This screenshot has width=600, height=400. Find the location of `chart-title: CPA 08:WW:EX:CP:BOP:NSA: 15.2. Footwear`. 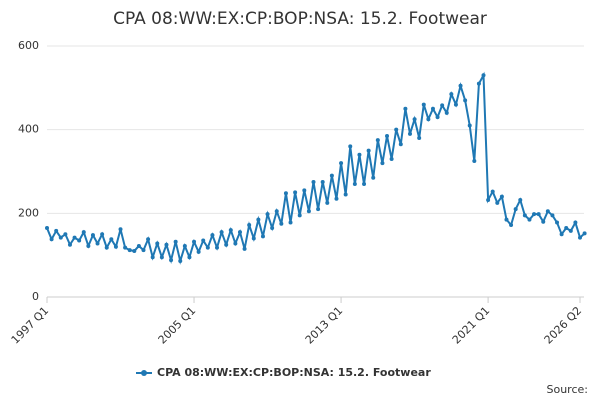

chart-title: CPA 08:WW:EX:CP:BOP:NSA: 15.2. Footwear is located at coordinates (300, 19).